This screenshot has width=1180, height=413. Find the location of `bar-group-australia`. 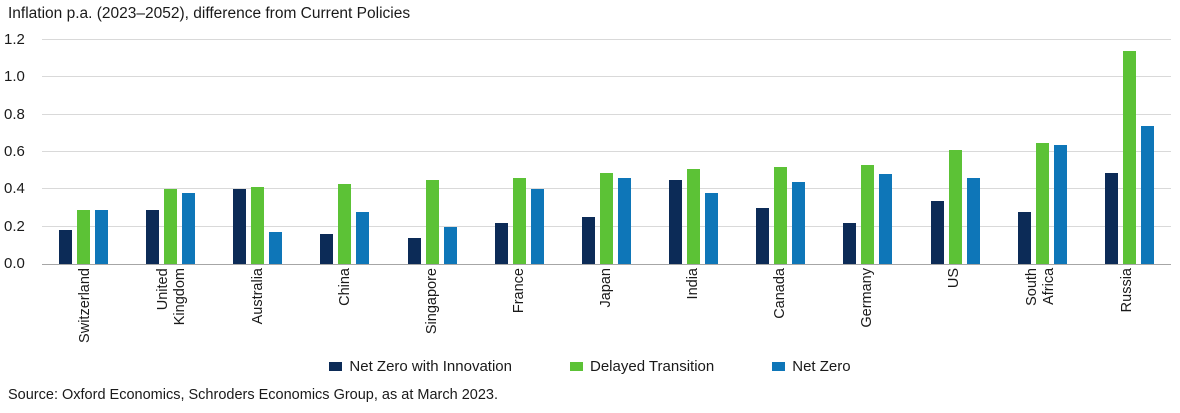

bar-group-australia is located at coordinates (258, 152).